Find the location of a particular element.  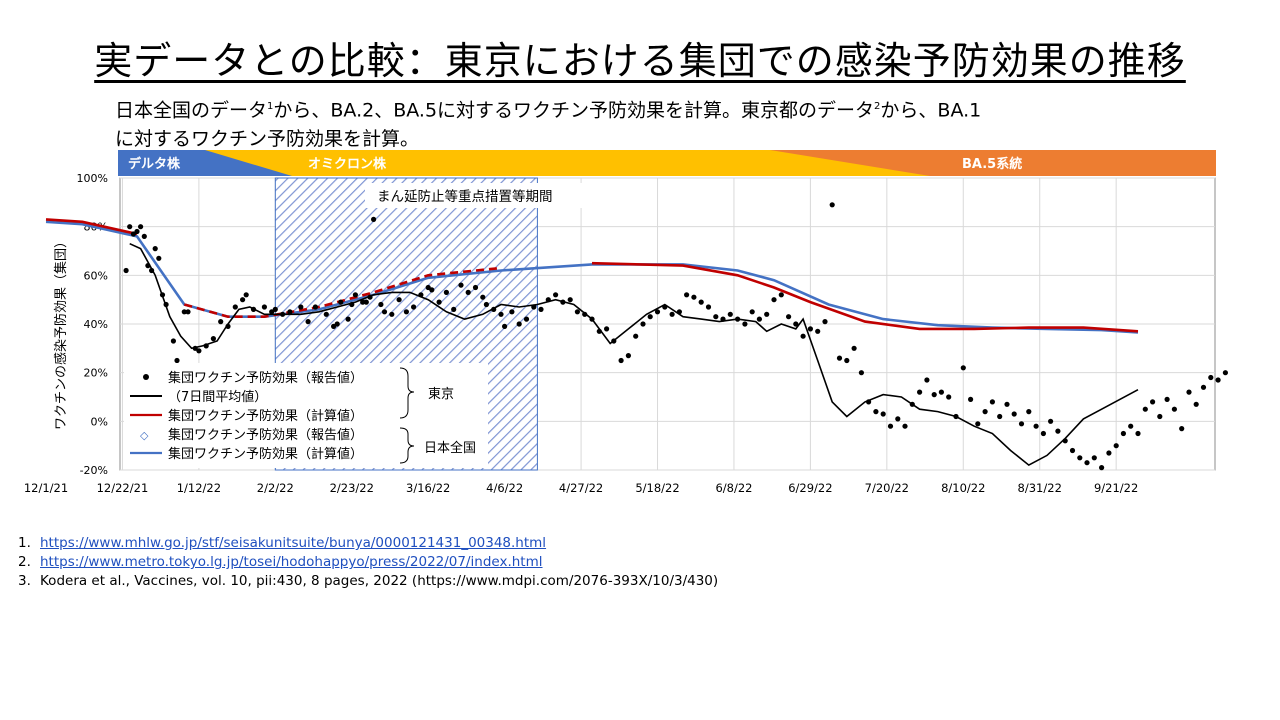

reference-number: 3. is located at coordinates (24, 581).